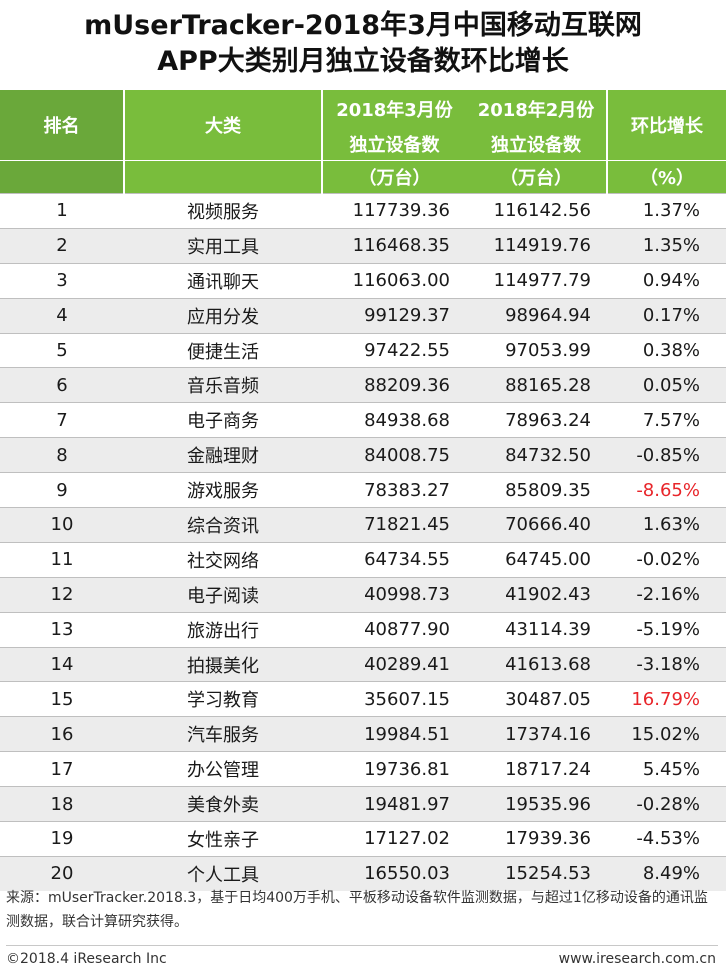 The height and width of the screenshot is (977, 726). I want to click on growth-cell: 7.57%, so click(666, 420).